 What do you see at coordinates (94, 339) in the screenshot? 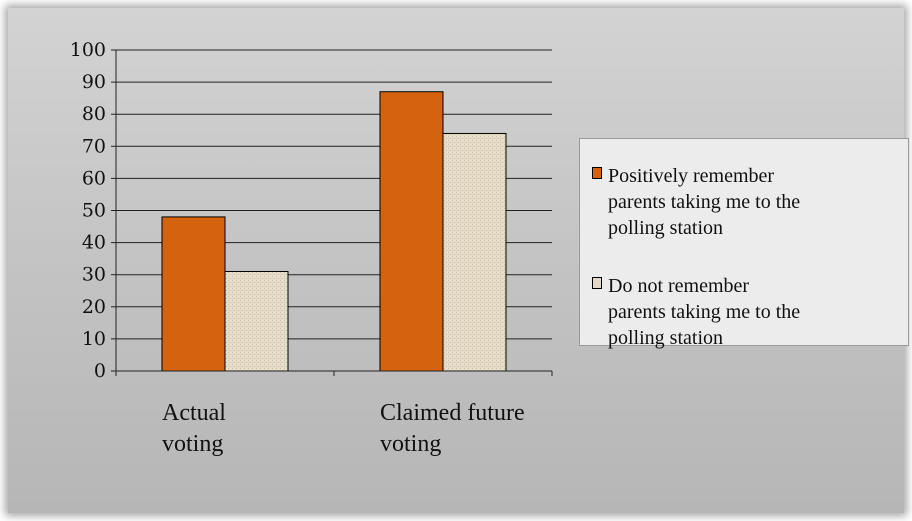
I see `y-tick-label: 10` at bounding box center [94, 339].